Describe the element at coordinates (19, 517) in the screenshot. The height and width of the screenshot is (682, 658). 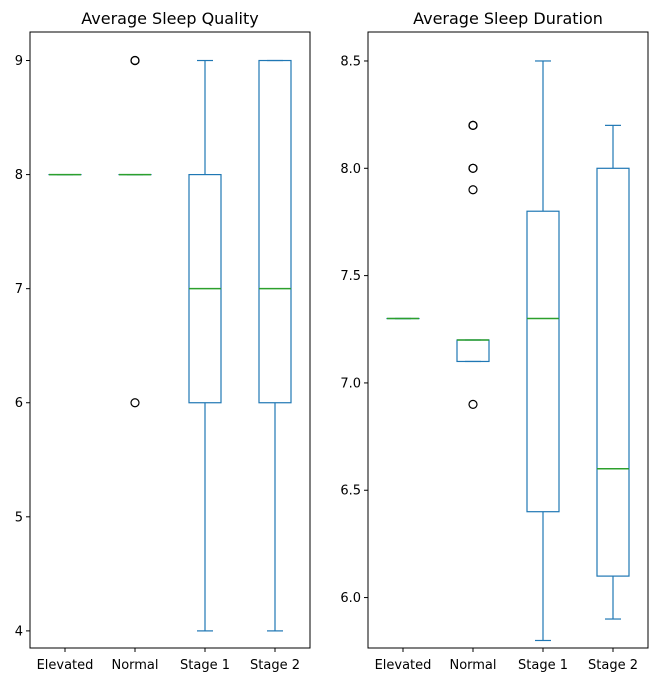
I see `y-tick-label: 5` at that location.